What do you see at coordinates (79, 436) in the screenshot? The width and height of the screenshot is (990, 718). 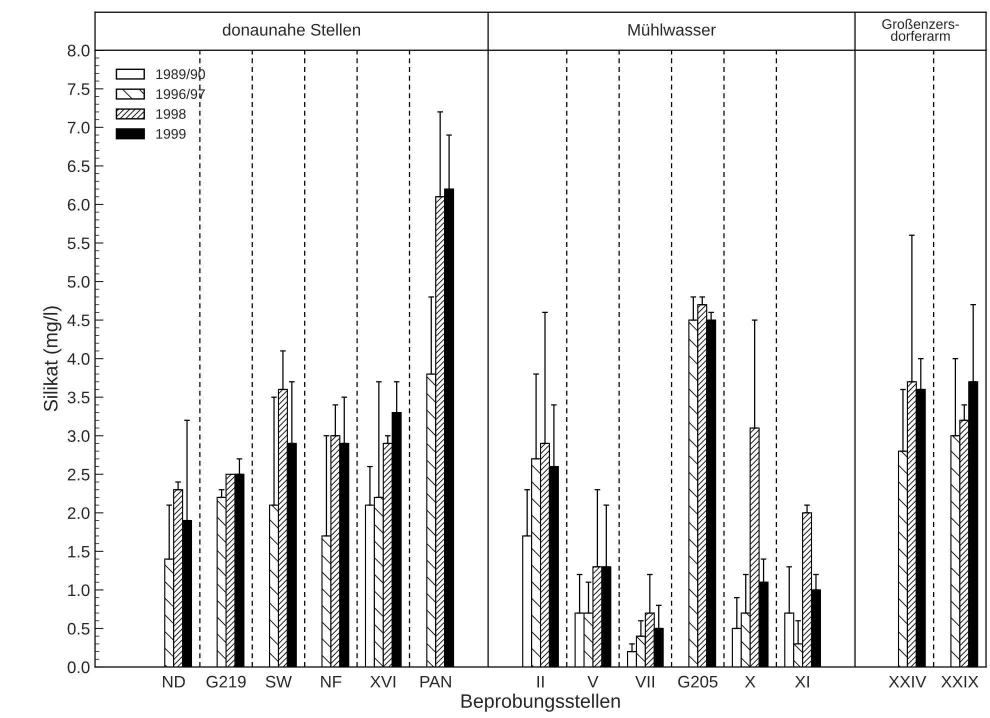 I see `y-tick-label: 3.0` at bounding box center [79, 436].